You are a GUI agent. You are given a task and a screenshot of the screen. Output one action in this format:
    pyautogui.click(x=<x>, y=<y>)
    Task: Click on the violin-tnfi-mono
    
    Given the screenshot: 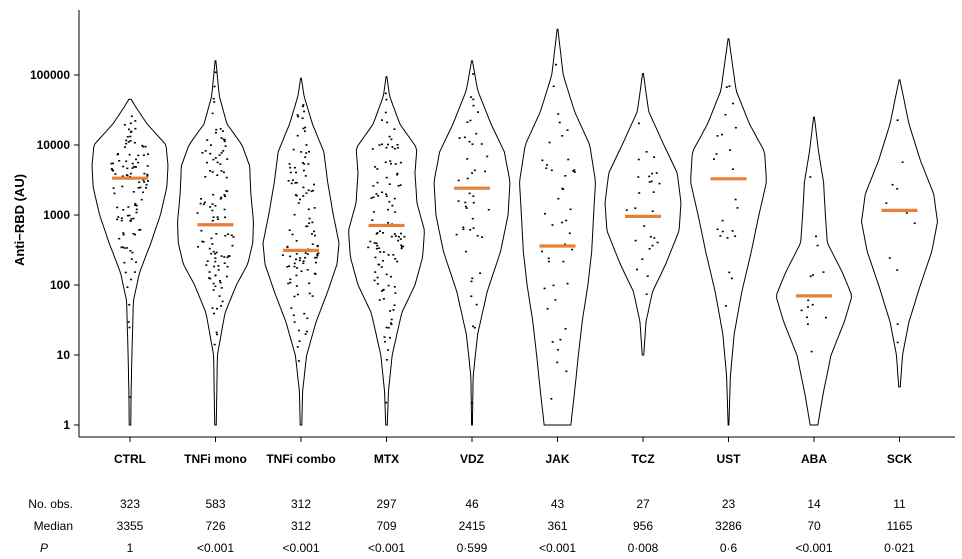 What is the action you would take?
    pyautogui.click(x=215, y=243)
    